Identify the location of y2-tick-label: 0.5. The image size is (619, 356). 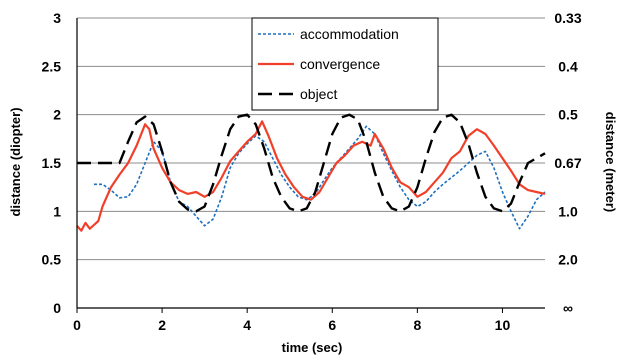
(568, 115).